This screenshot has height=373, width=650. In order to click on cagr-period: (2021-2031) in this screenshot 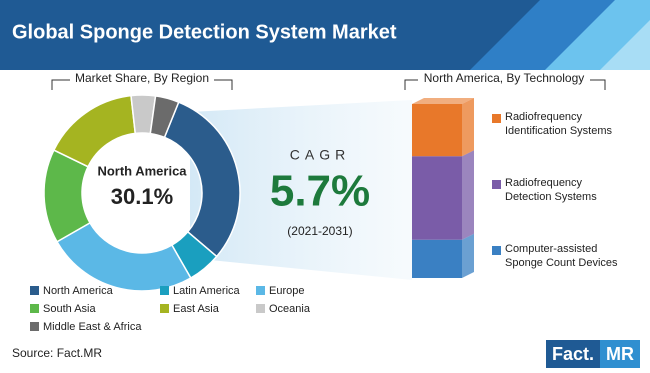, I will do `click(319, 231)`.